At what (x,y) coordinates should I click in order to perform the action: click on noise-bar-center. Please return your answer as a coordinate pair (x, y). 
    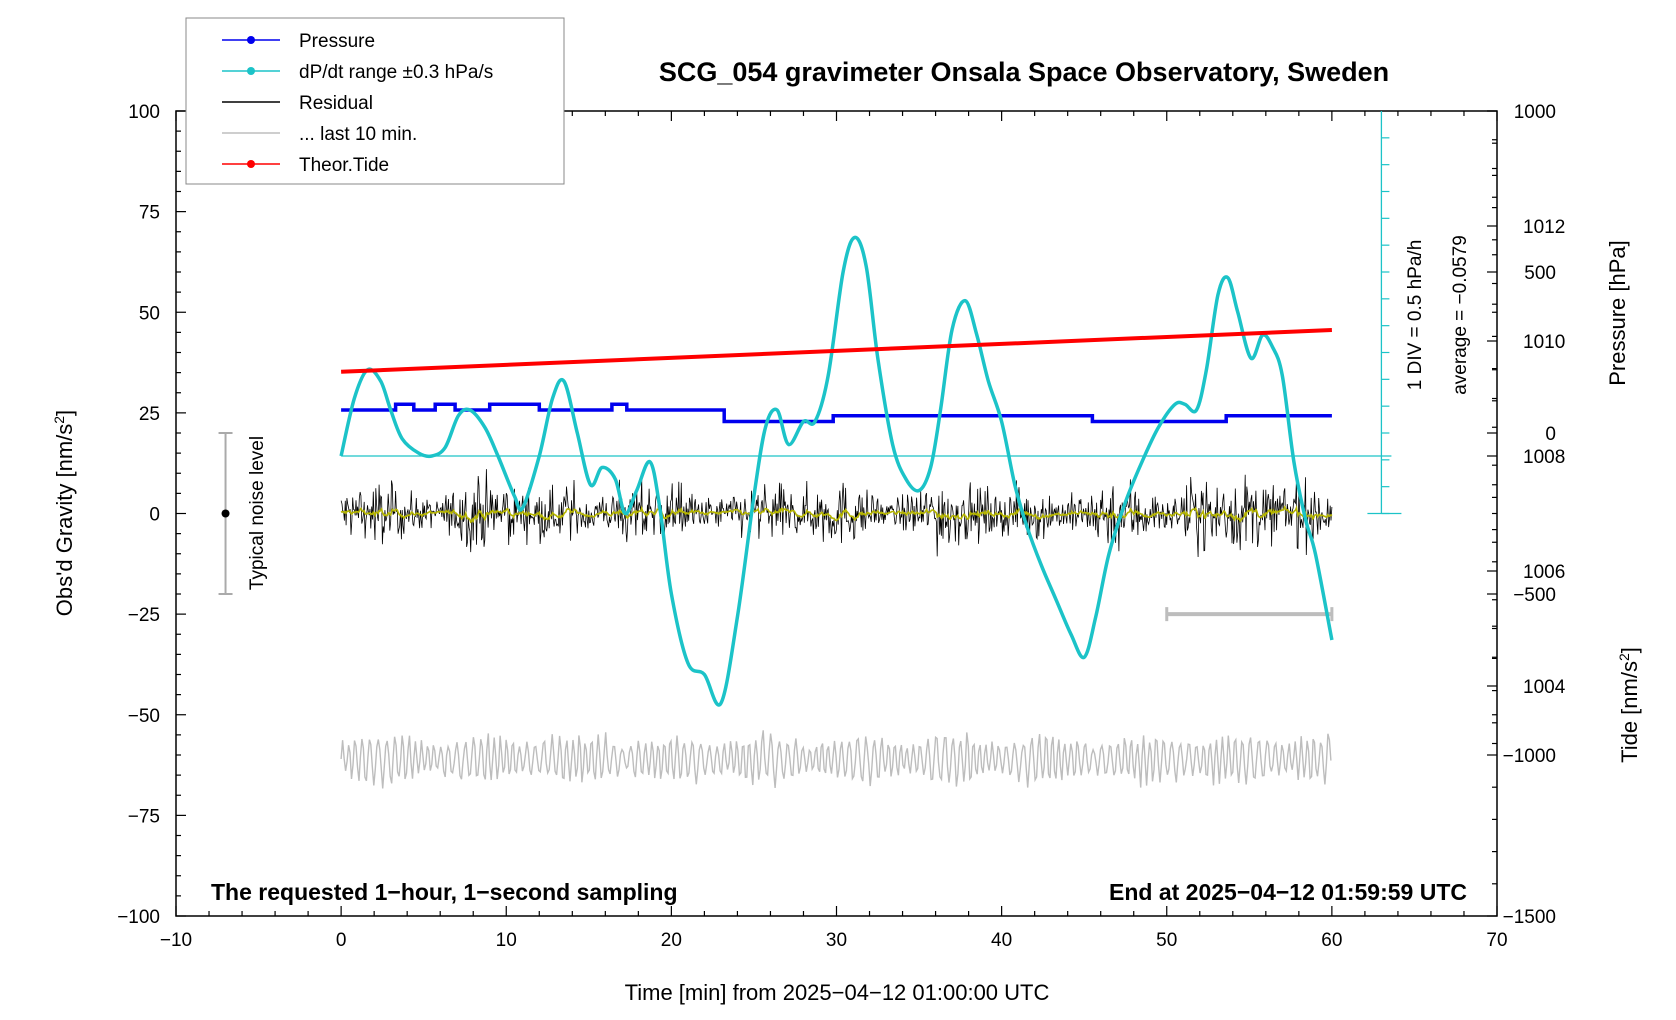
    Looking at the image, I should click on (225, 513).